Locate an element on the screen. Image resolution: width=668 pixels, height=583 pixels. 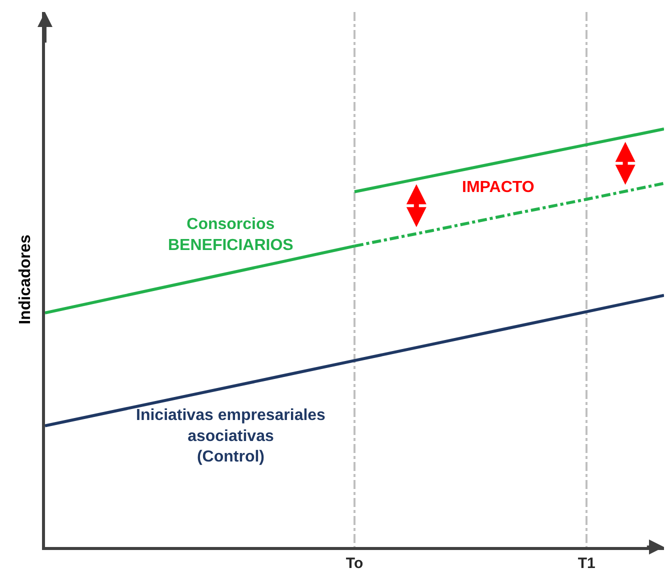
series-label: Consorcios BENEFICIARIOS is located at coordinates (231, 235).